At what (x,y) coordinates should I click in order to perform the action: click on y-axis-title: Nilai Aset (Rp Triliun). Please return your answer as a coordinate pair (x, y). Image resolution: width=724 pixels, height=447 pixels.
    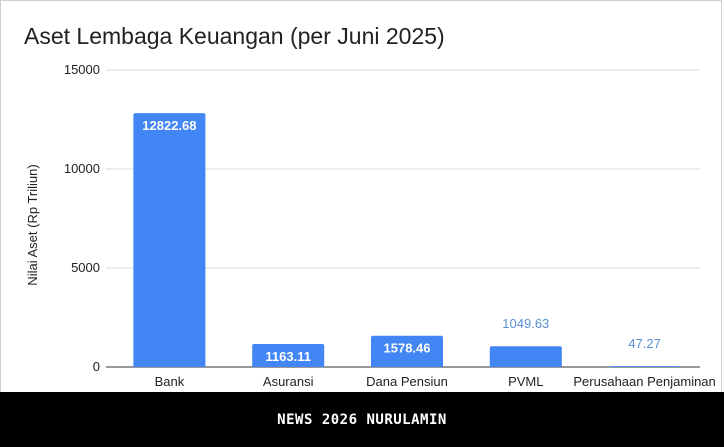
    Looking at the image, I should click on (32, 224).